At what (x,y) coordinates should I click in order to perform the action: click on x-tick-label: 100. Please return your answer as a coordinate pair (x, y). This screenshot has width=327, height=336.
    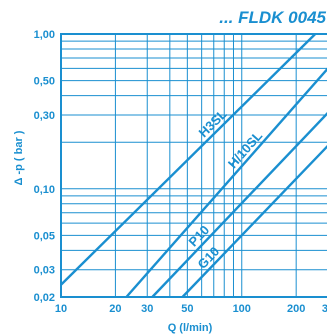
    Looking at the image, I should click on (242, 309).